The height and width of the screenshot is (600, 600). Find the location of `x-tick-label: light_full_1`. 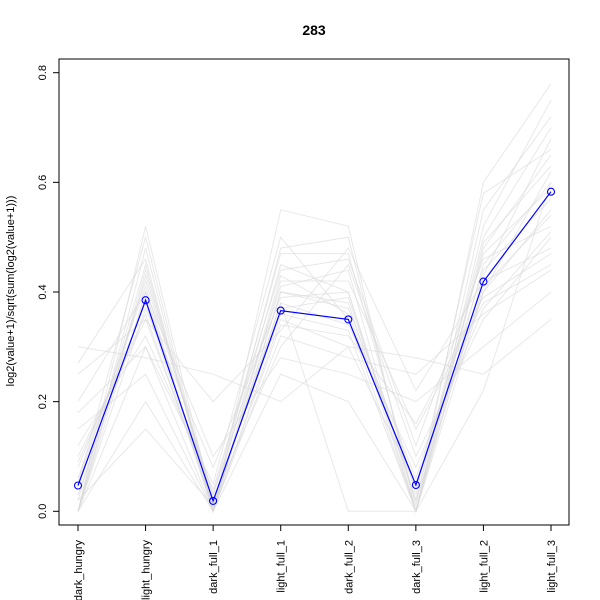

x-tick-label: light_full_1 is located at coordinates (282, 566).